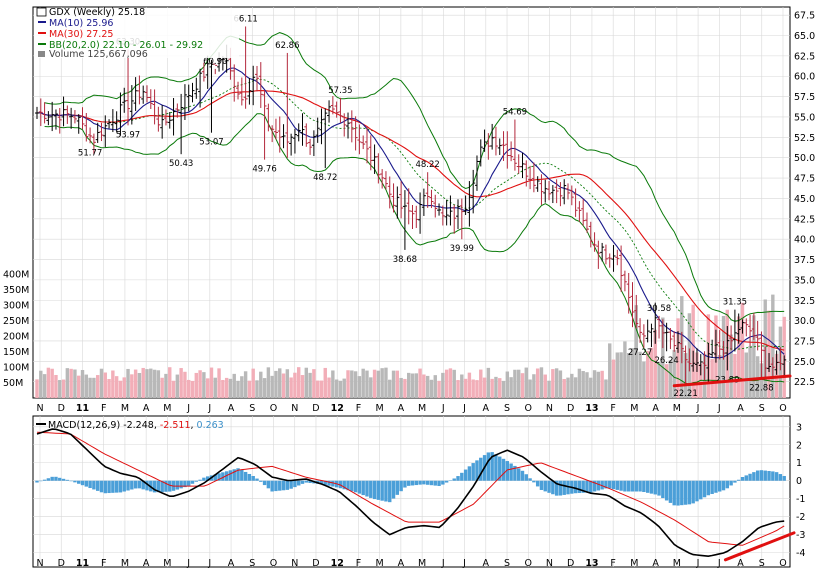 The height and width of the screenshot is (571, 823). I want to click on price-annotation: 38.68, so click(405, 260).